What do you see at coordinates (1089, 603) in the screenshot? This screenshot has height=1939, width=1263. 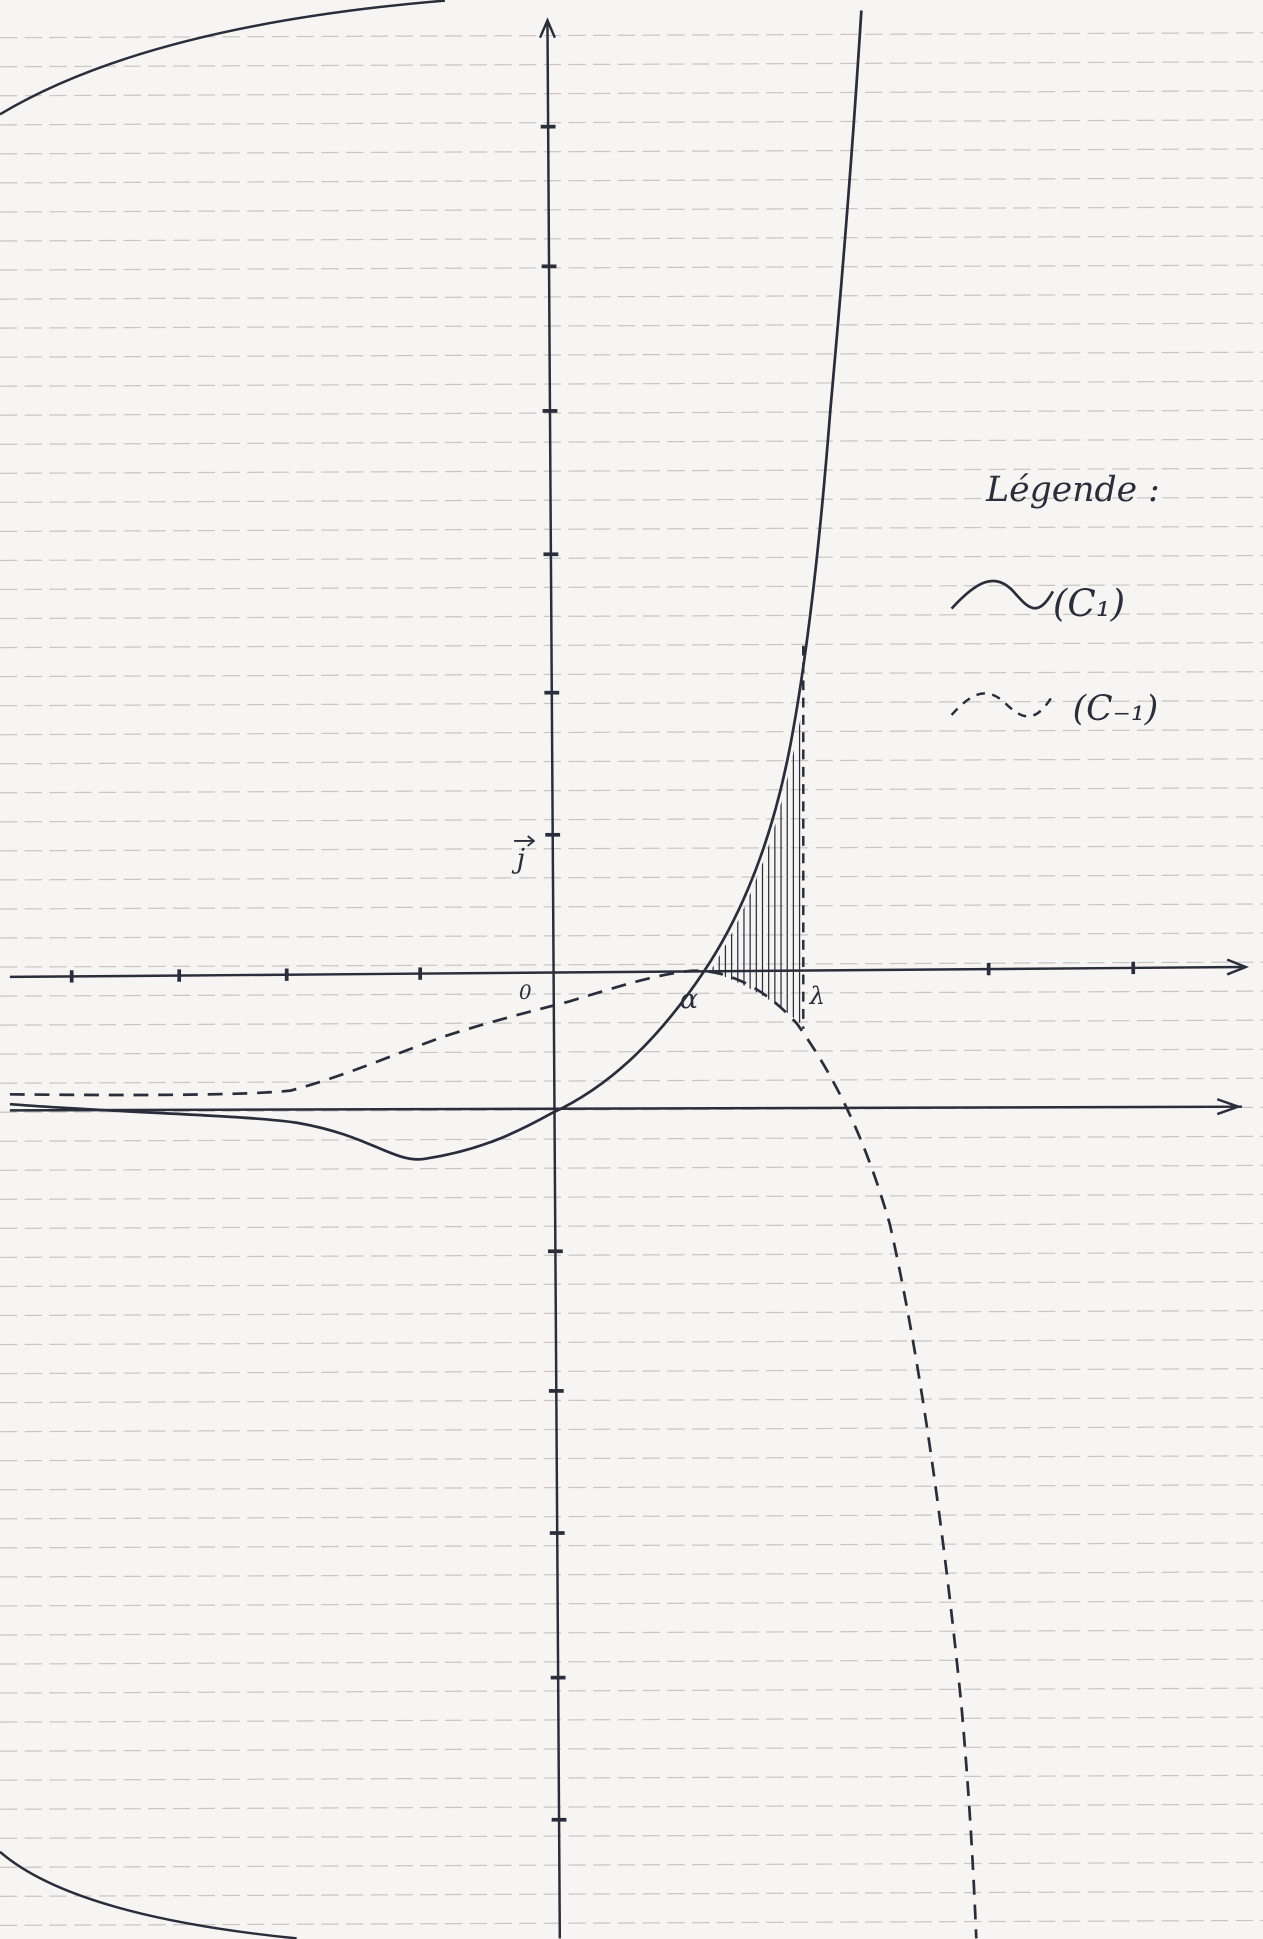 I see `legend-label: (C₁)` at bounding box center [1089, 603].